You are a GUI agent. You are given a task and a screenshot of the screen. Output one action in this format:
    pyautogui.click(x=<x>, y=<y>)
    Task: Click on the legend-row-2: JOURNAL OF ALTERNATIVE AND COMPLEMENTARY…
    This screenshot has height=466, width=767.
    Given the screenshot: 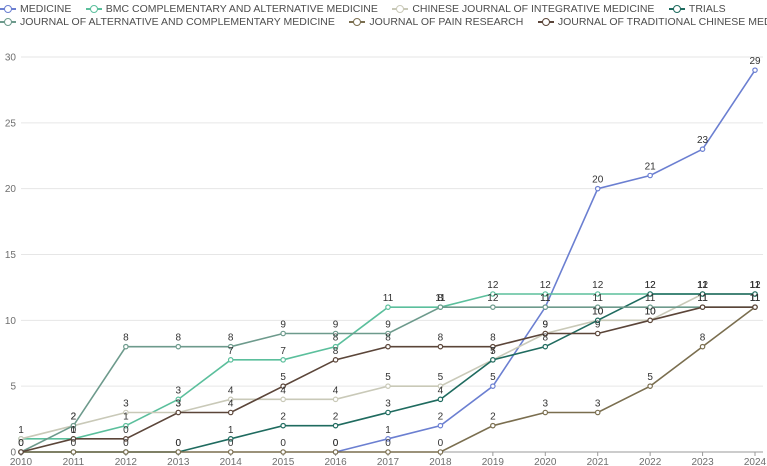 What is the action you would take?
    pyautogui.click(x=383, y=22)
    